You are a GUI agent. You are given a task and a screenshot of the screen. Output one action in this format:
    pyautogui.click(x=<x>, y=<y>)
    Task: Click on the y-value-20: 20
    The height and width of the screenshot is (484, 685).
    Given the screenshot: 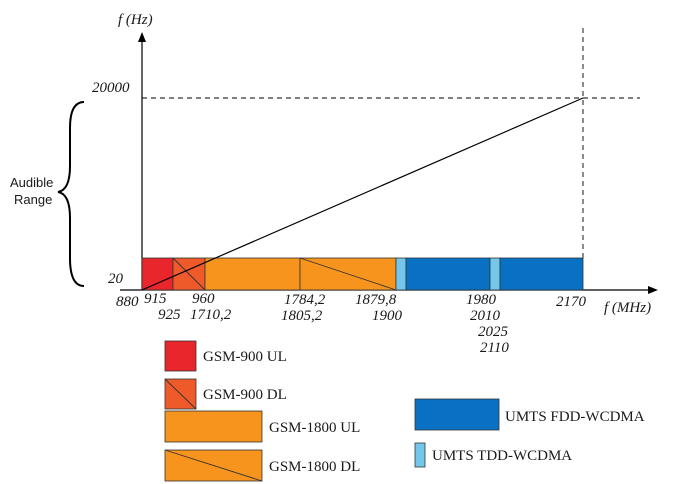 What is the action you would take?
    pyautogui.click(x=116, y=279)
    